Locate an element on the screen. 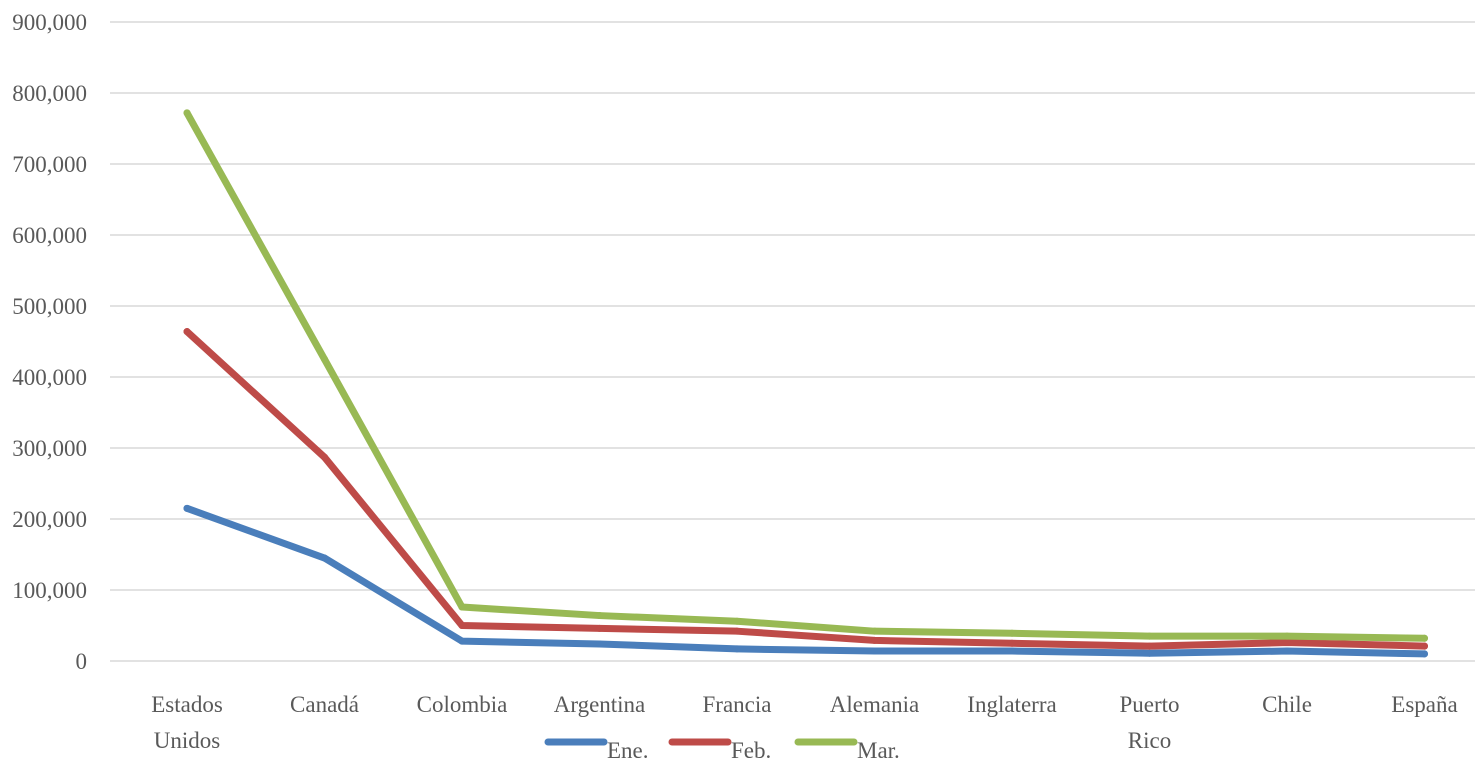  x-category-label: Canadá is located at coordinates (324, 704).